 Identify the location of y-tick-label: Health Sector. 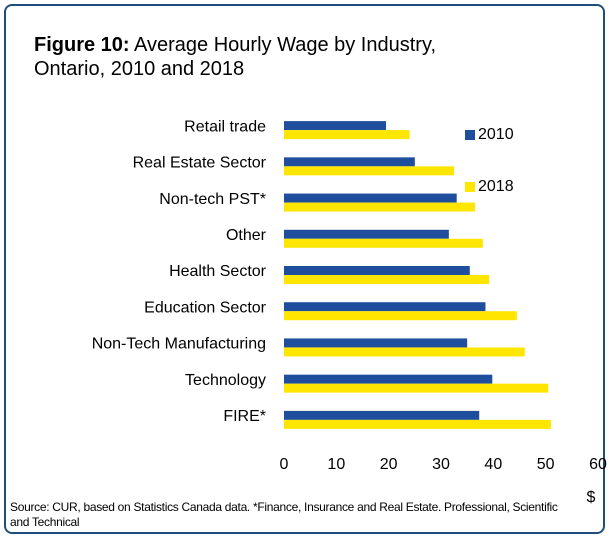
(218, 271).